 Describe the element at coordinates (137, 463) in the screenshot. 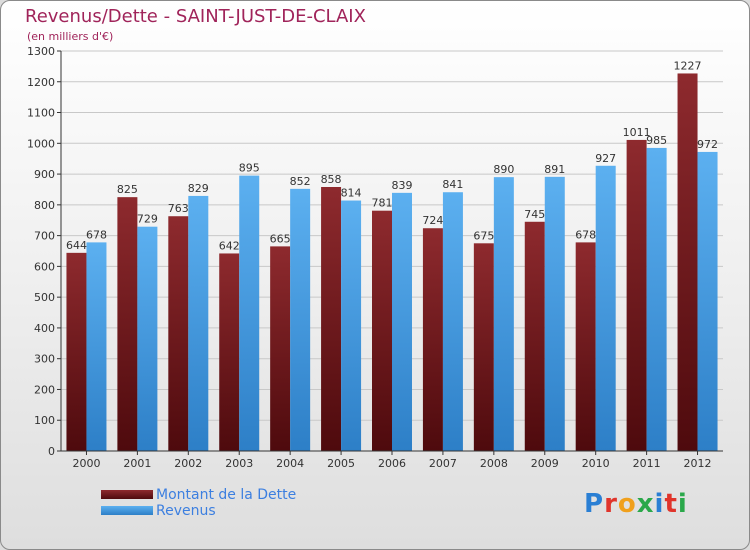

I see `x-tick-label: 2001` at that location.